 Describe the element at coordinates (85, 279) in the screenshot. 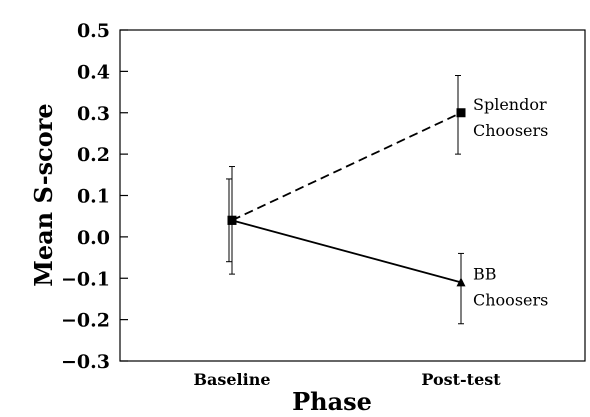

I see `y-tick-label: −0.1` at that location.